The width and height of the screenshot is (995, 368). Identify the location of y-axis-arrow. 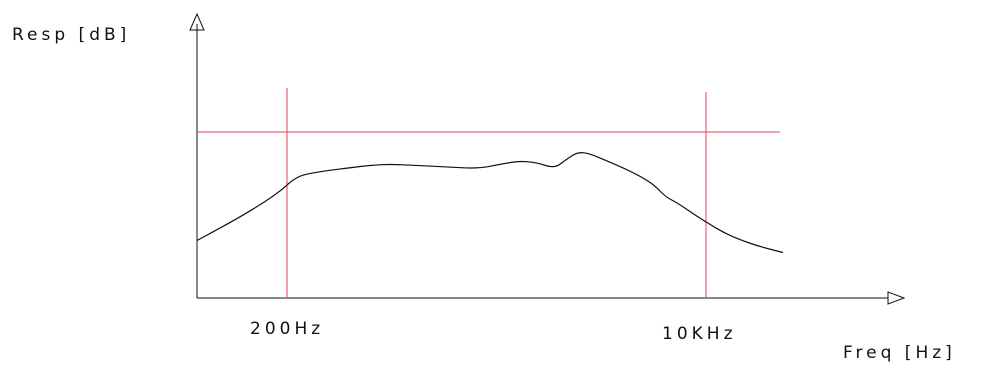
(197, 21).